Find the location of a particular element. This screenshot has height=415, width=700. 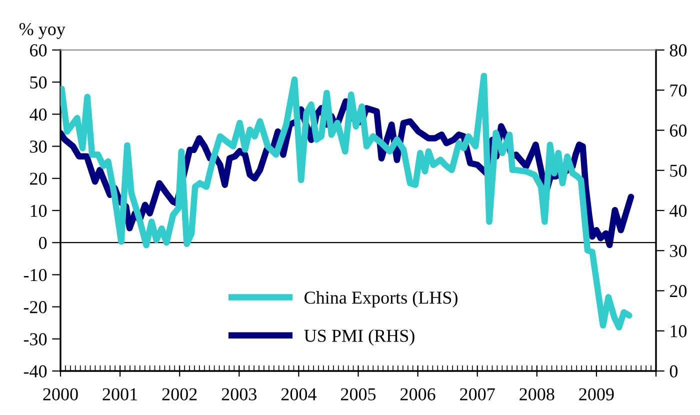

x-tick-label: 2001 is located at coordinates (120, 394).